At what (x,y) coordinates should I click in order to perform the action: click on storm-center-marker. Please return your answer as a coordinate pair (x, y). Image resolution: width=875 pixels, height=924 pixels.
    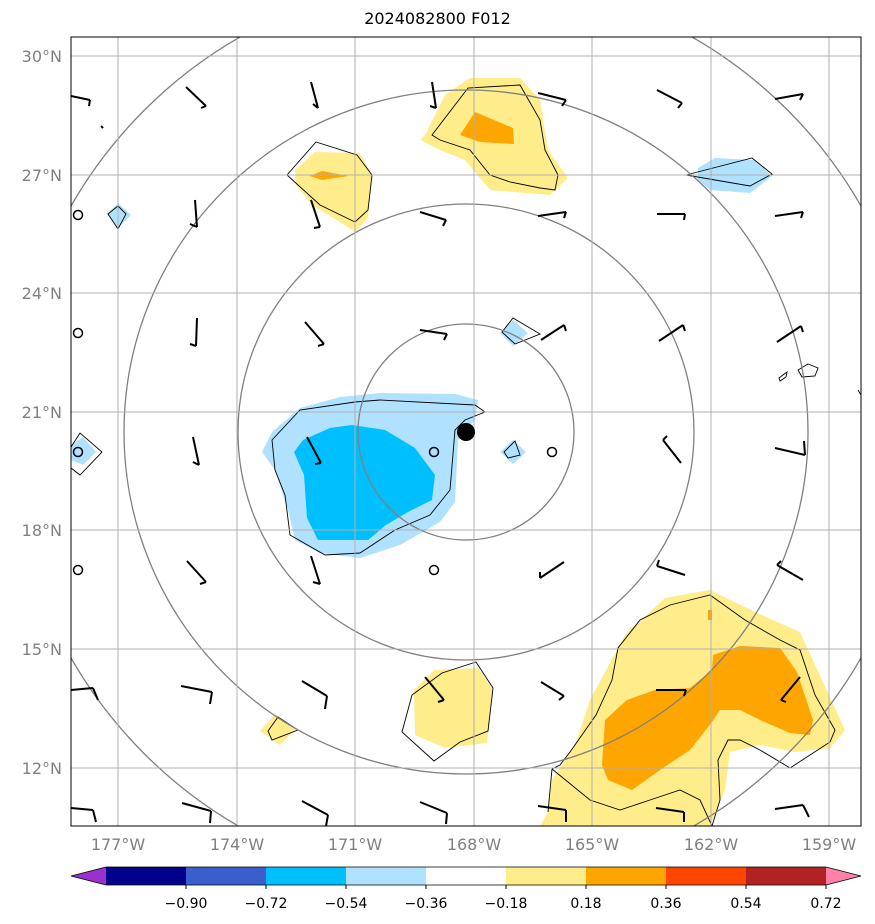
    Looking at the image, I should click on (466, 432).